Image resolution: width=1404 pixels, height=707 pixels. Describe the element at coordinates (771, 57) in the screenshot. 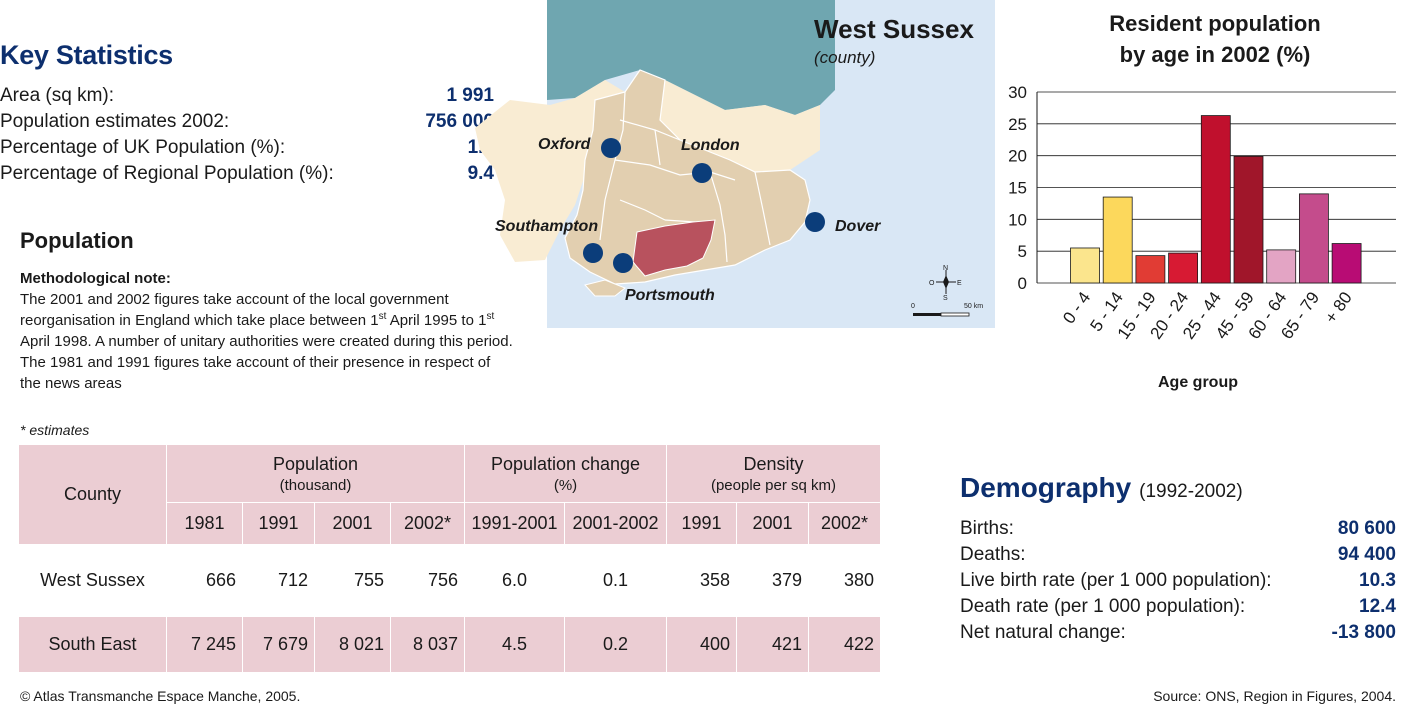

I see `map-teal-area` at that location.